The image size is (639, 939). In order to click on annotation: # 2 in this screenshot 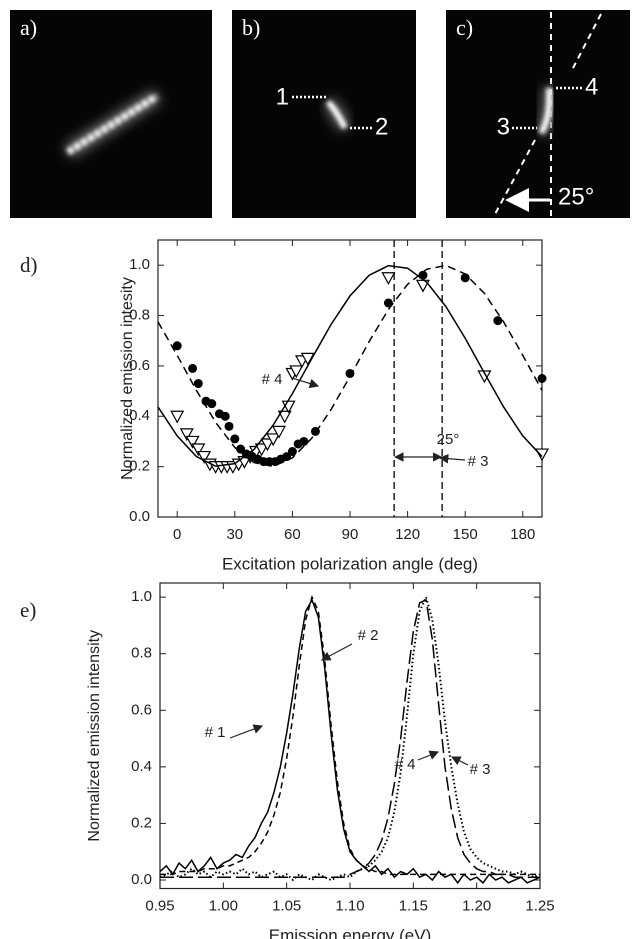, I will do `click(368, 635)`.